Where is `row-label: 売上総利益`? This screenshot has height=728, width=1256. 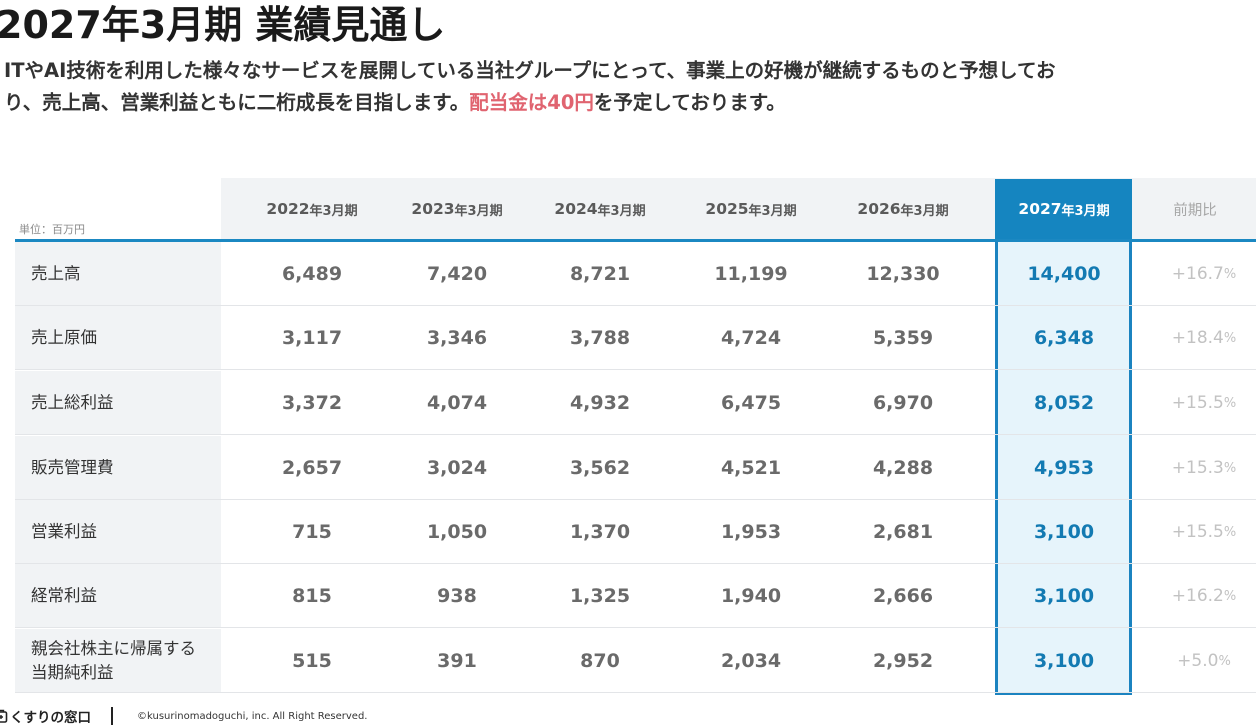 row-label: 売上総利益 is located at coordinates (72, 402).